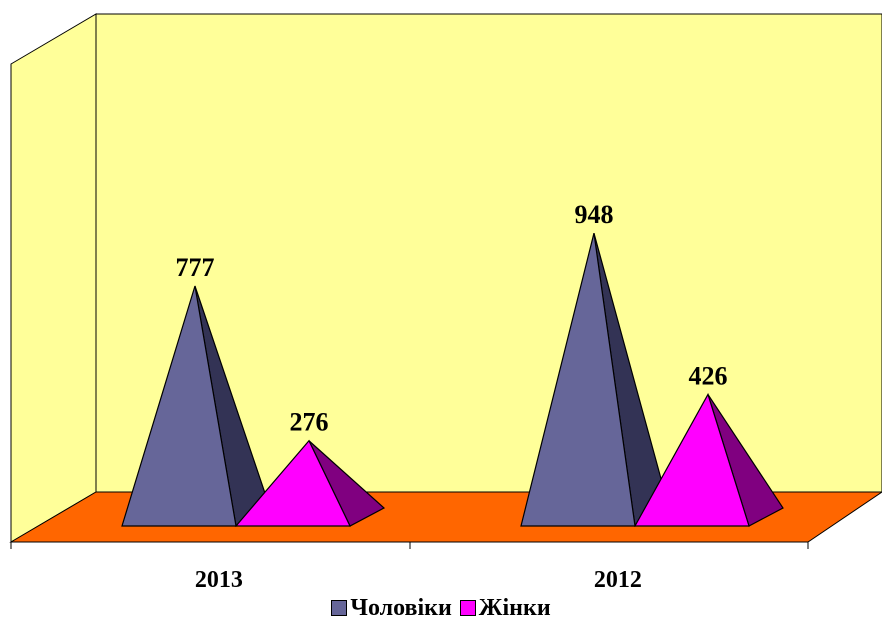  Describe the element at coordinates (707, 375) in the screenshot. I see `data-label: 426` at that location.